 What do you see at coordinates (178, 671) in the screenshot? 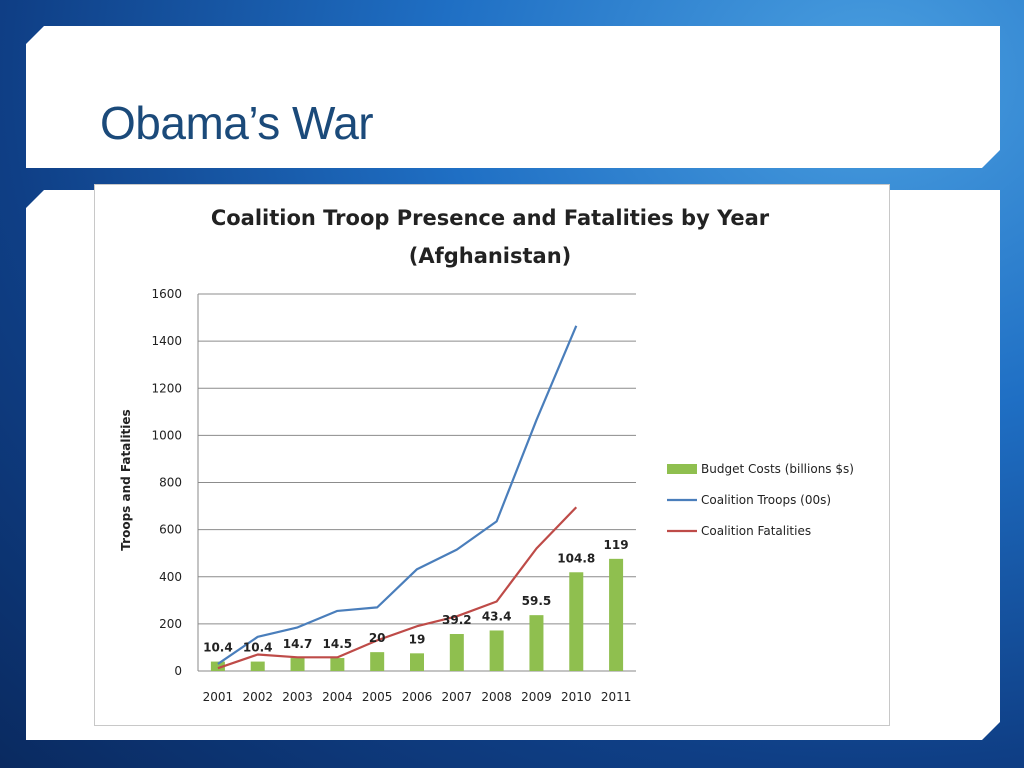
I see `y-tick-label: 0` at bounding box center [178, 671].